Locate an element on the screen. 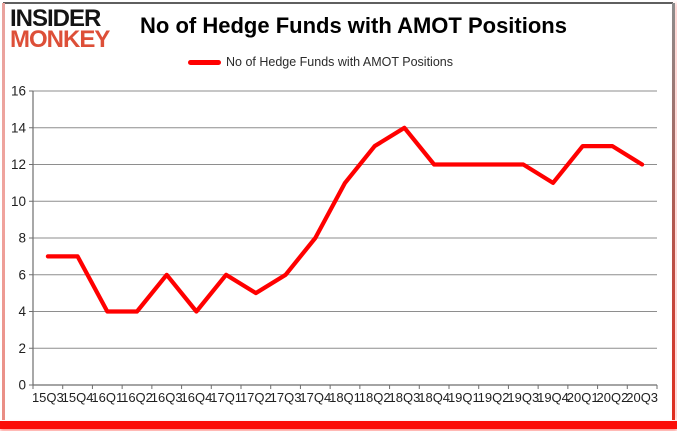 The height and width of the screenshot is (431, 677). y-tick-label: 14 is located at coordinates (19, 127).